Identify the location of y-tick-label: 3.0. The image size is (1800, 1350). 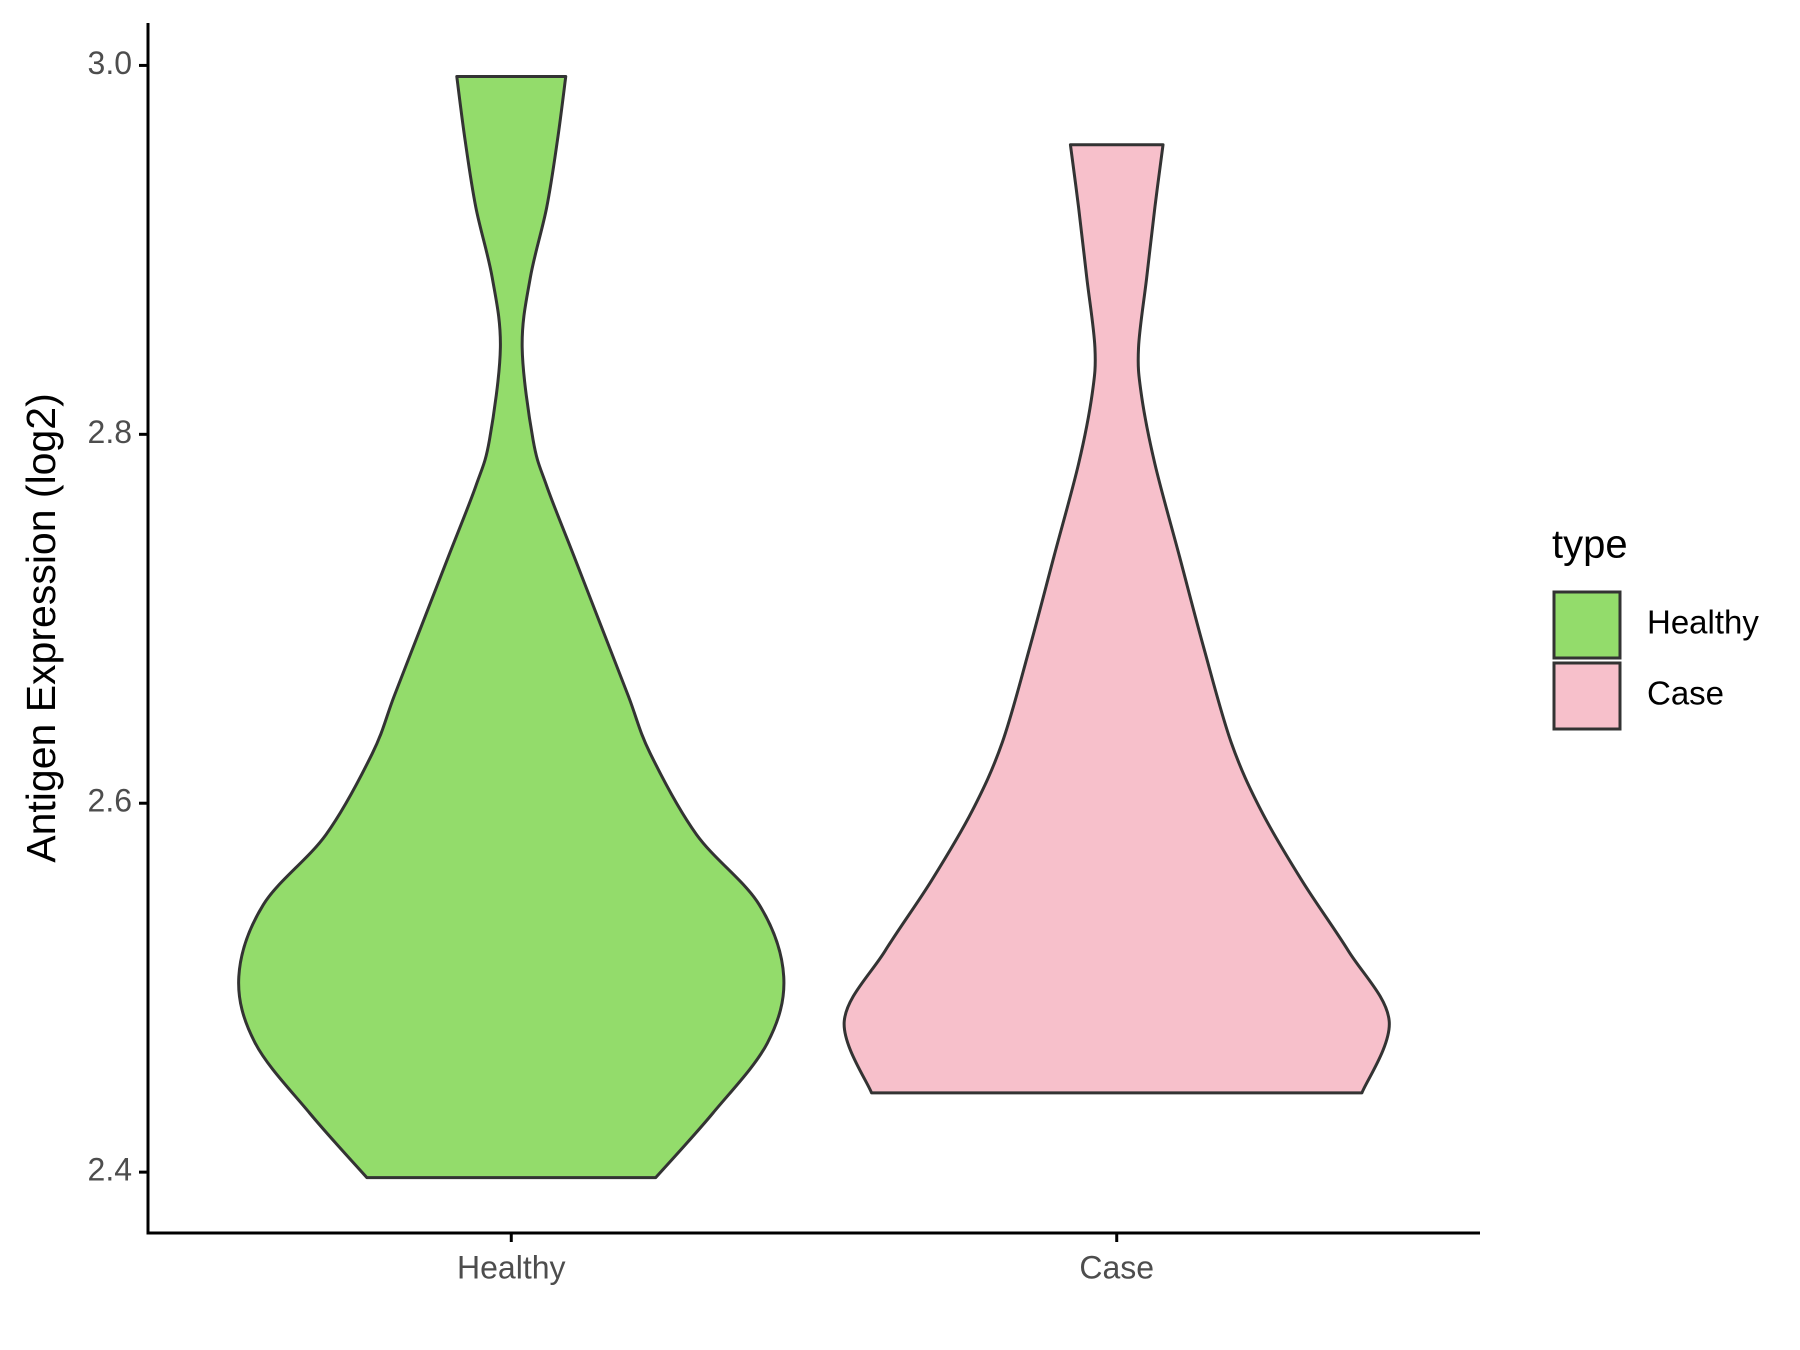
(110, 63).